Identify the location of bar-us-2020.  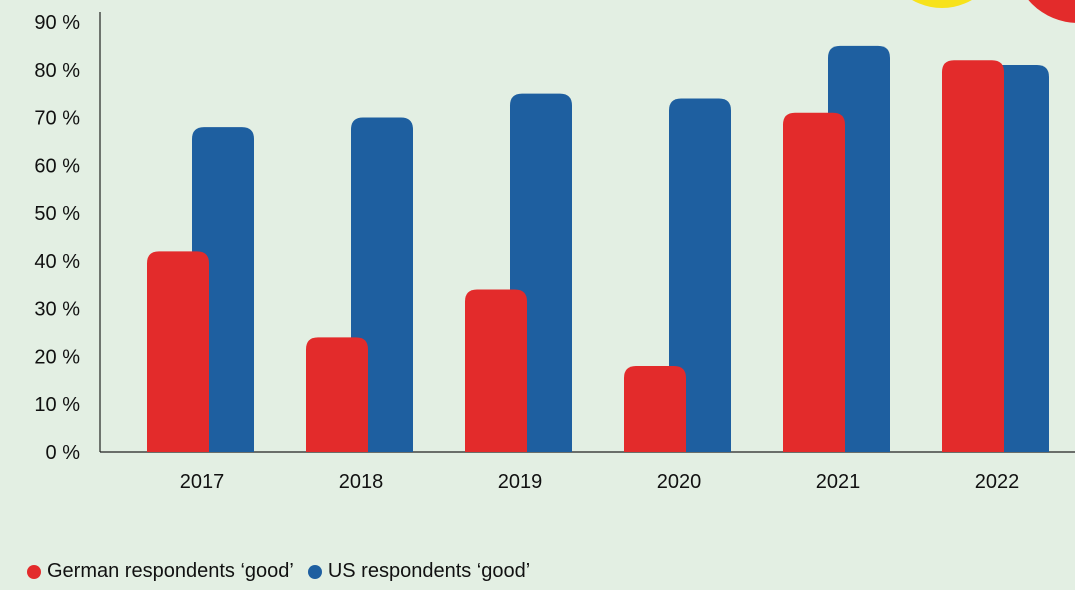
(700, 275).